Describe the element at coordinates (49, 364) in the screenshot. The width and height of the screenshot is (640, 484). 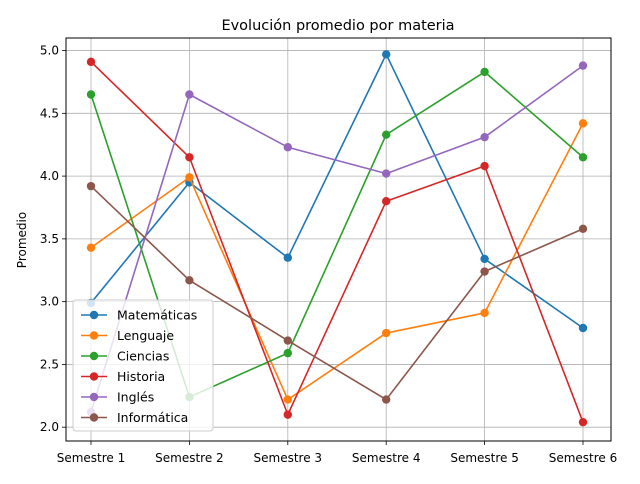
I see `y-tick-label: 2.5` at that location.